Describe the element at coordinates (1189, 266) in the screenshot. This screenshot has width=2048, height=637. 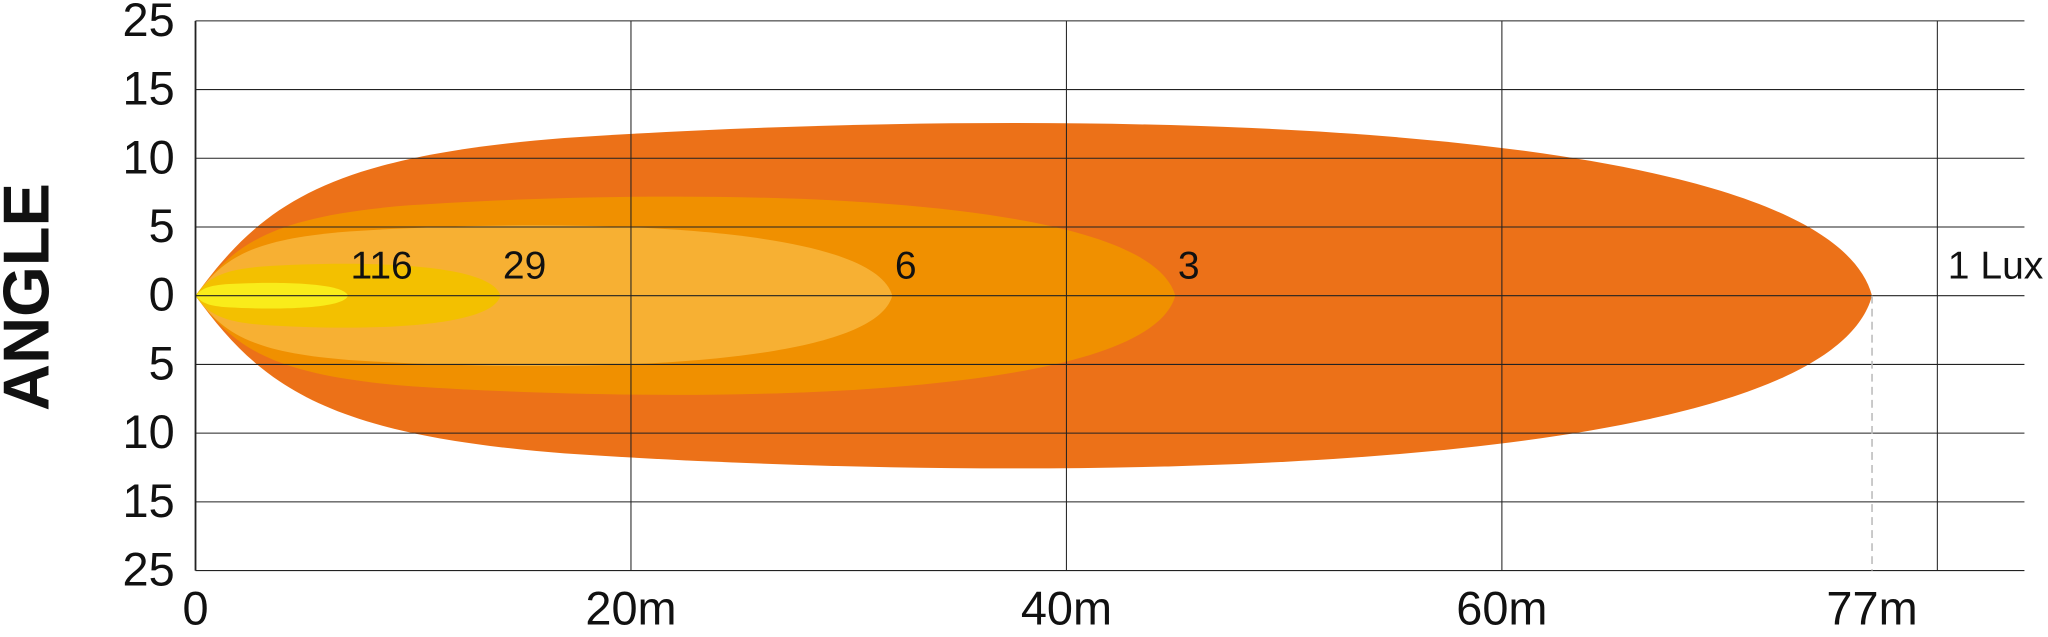
I see `zone-label: 3` at that location.